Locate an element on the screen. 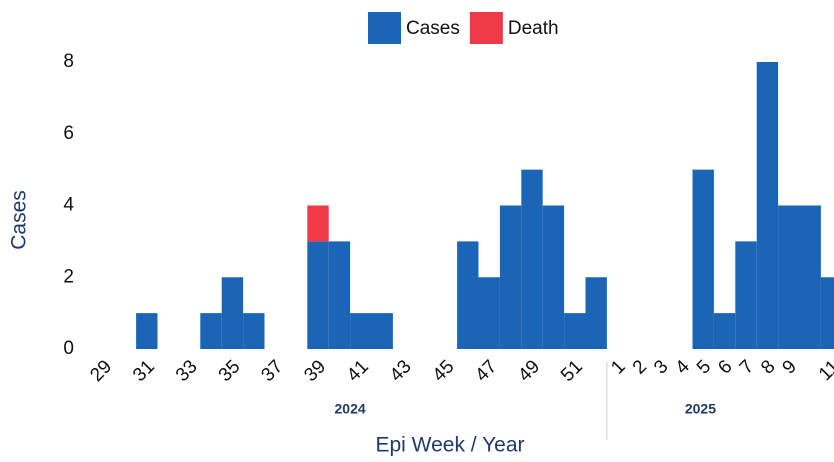 The image size is (834, 462). legend-label: Death is located at coordinates (533, 28).